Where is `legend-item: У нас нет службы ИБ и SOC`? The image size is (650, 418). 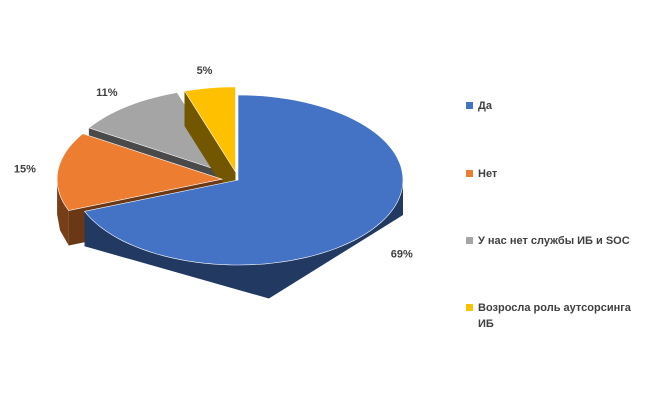
legend-item: У нас нет службы ИБ и SOC is located at coordinates (553, 241).